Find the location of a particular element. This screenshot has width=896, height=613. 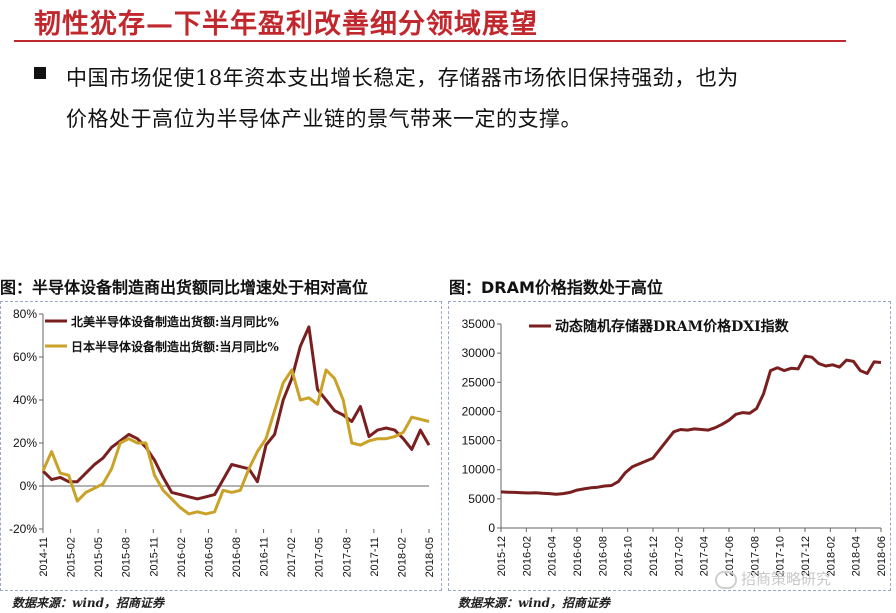

y-tick-label: 30000 is located at coordinates (479, 353).